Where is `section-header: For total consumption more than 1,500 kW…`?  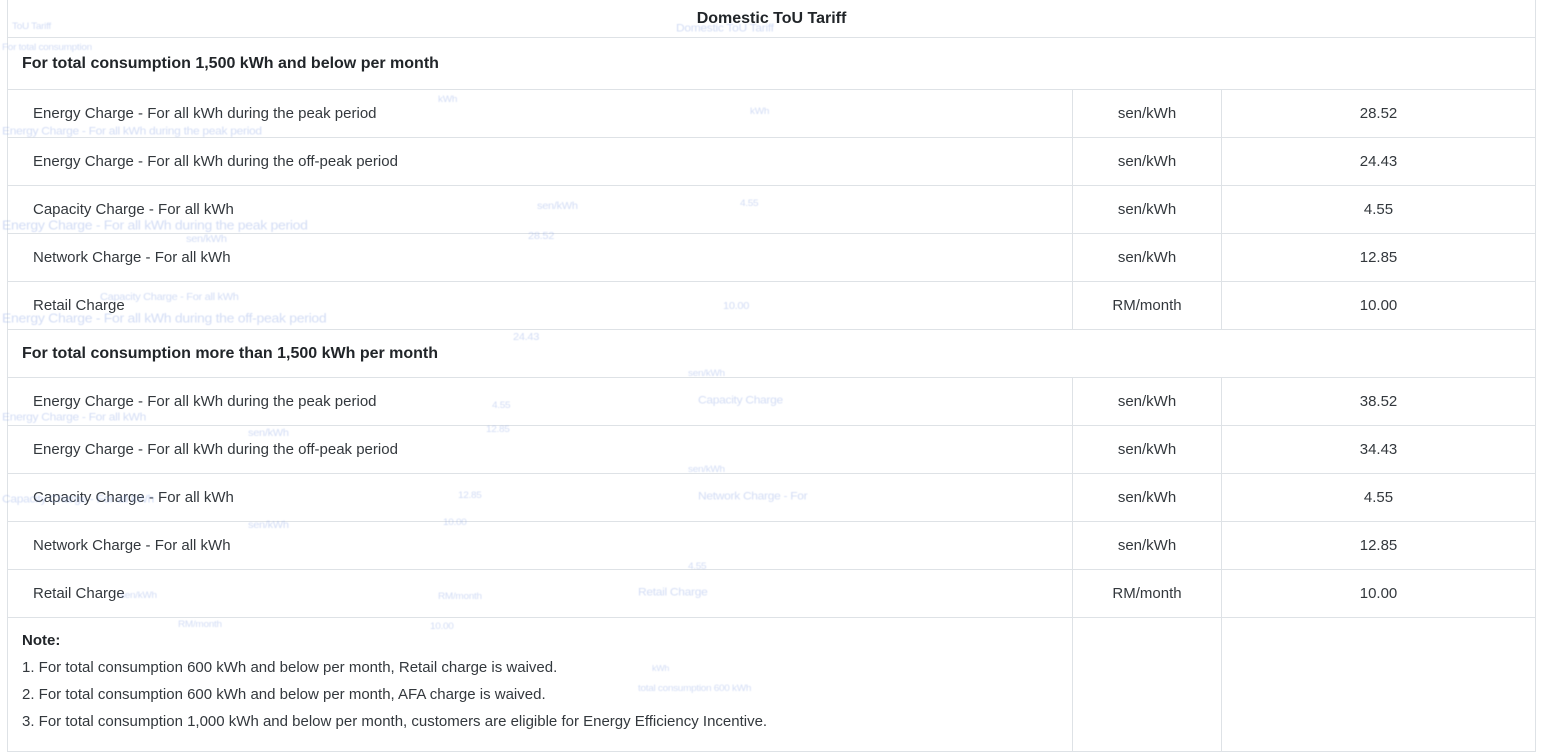 section-header: For total consumption more than 1,500 kW… is located at coordinates (771, 353).